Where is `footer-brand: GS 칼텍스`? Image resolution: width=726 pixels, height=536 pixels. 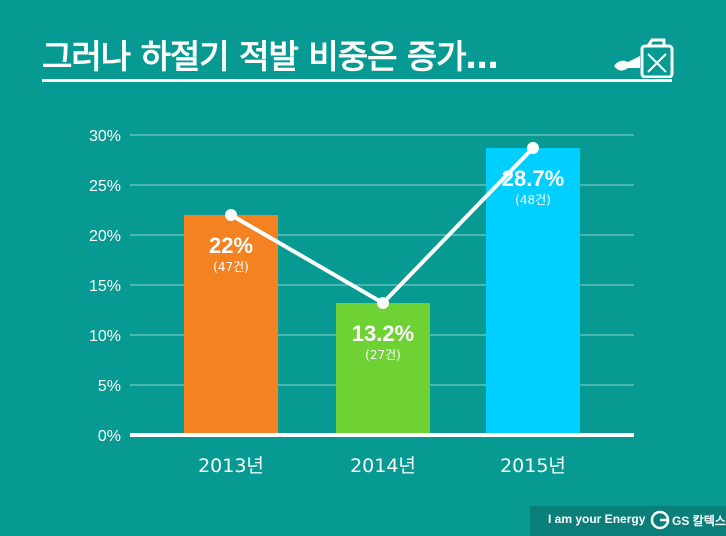 footer-brand: GS 칼텍스 is located at coordinates (699, 521).